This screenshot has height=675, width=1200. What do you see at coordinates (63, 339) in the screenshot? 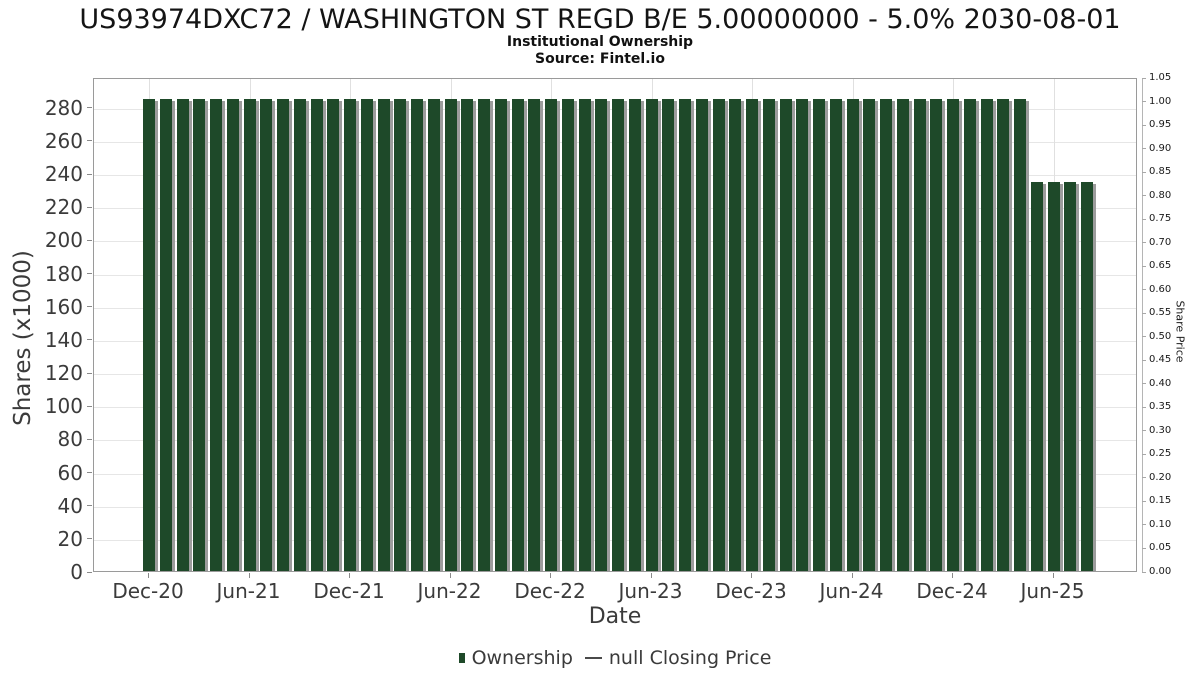
I see `tick-label-left: 140` at bounding box center [63, 339].